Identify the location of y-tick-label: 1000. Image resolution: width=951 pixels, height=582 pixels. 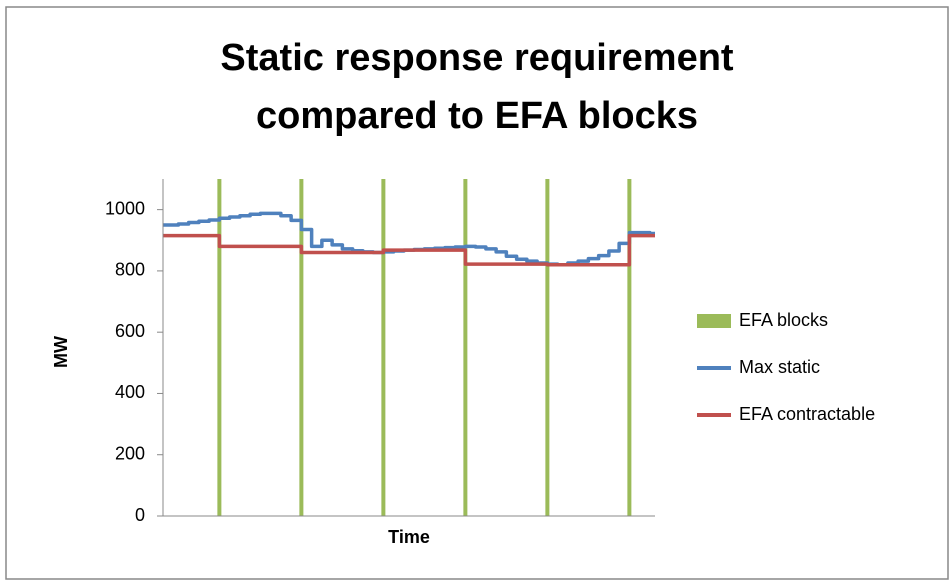
(125, 208).